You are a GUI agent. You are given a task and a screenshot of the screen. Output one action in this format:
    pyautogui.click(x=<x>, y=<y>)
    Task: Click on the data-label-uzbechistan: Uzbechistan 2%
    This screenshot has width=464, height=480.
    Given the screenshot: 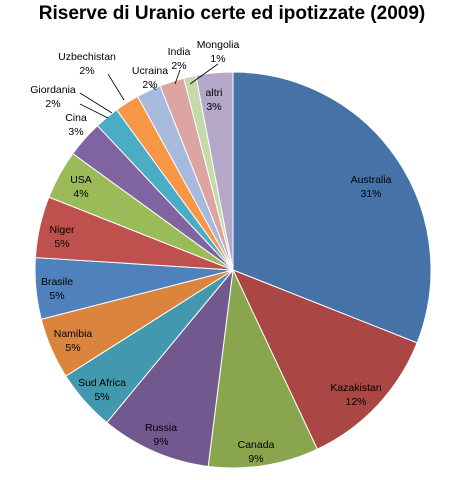 What is the action you would take?
    pyautogui.click(x=87, y=64)
    